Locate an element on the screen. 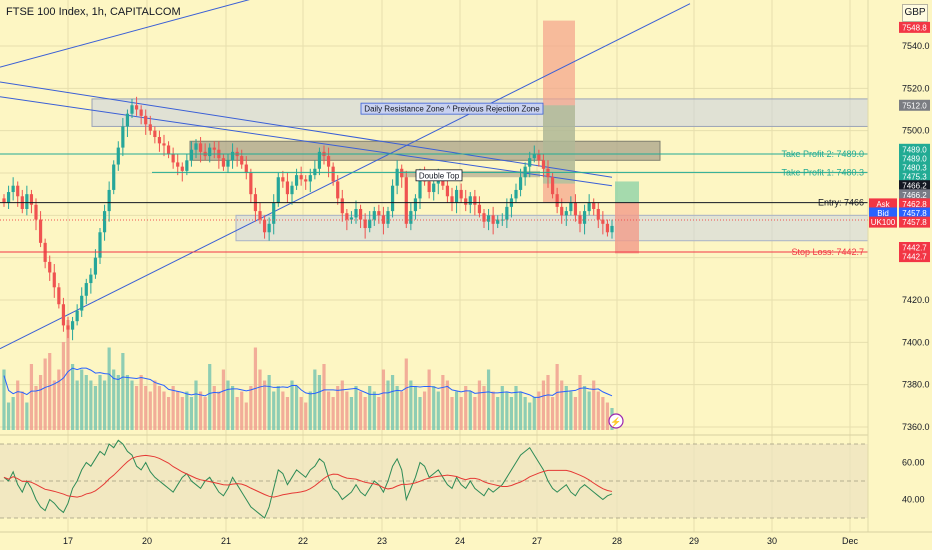 The width and height of the screenshot is (932, 550). time-tick: 22 is located at coordinates (303, 541).